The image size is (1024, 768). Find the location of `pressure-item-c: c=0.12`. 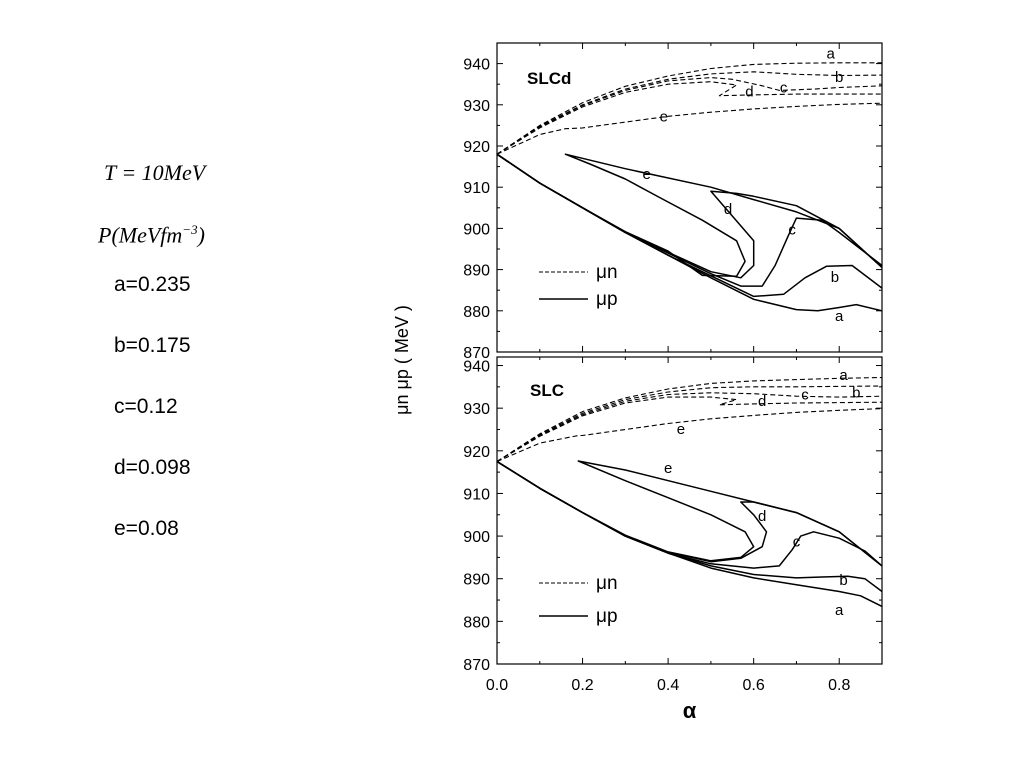

pressure-item-c: c=0.12 is located at coordinates (146, 406).